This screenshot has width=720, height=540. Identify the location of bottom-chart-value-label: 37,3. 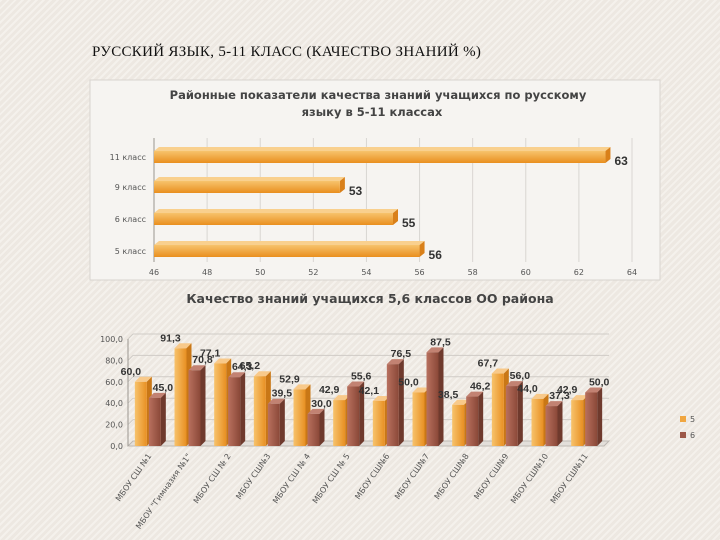
(559, 396).